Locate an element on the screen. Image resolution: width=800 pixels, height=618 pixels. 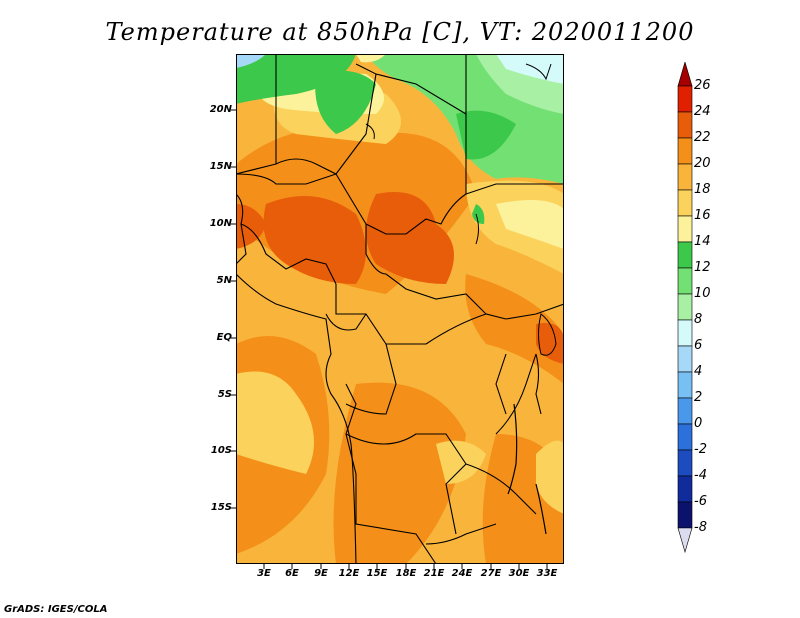
lake-malawi is located at coordinates (541, 509).